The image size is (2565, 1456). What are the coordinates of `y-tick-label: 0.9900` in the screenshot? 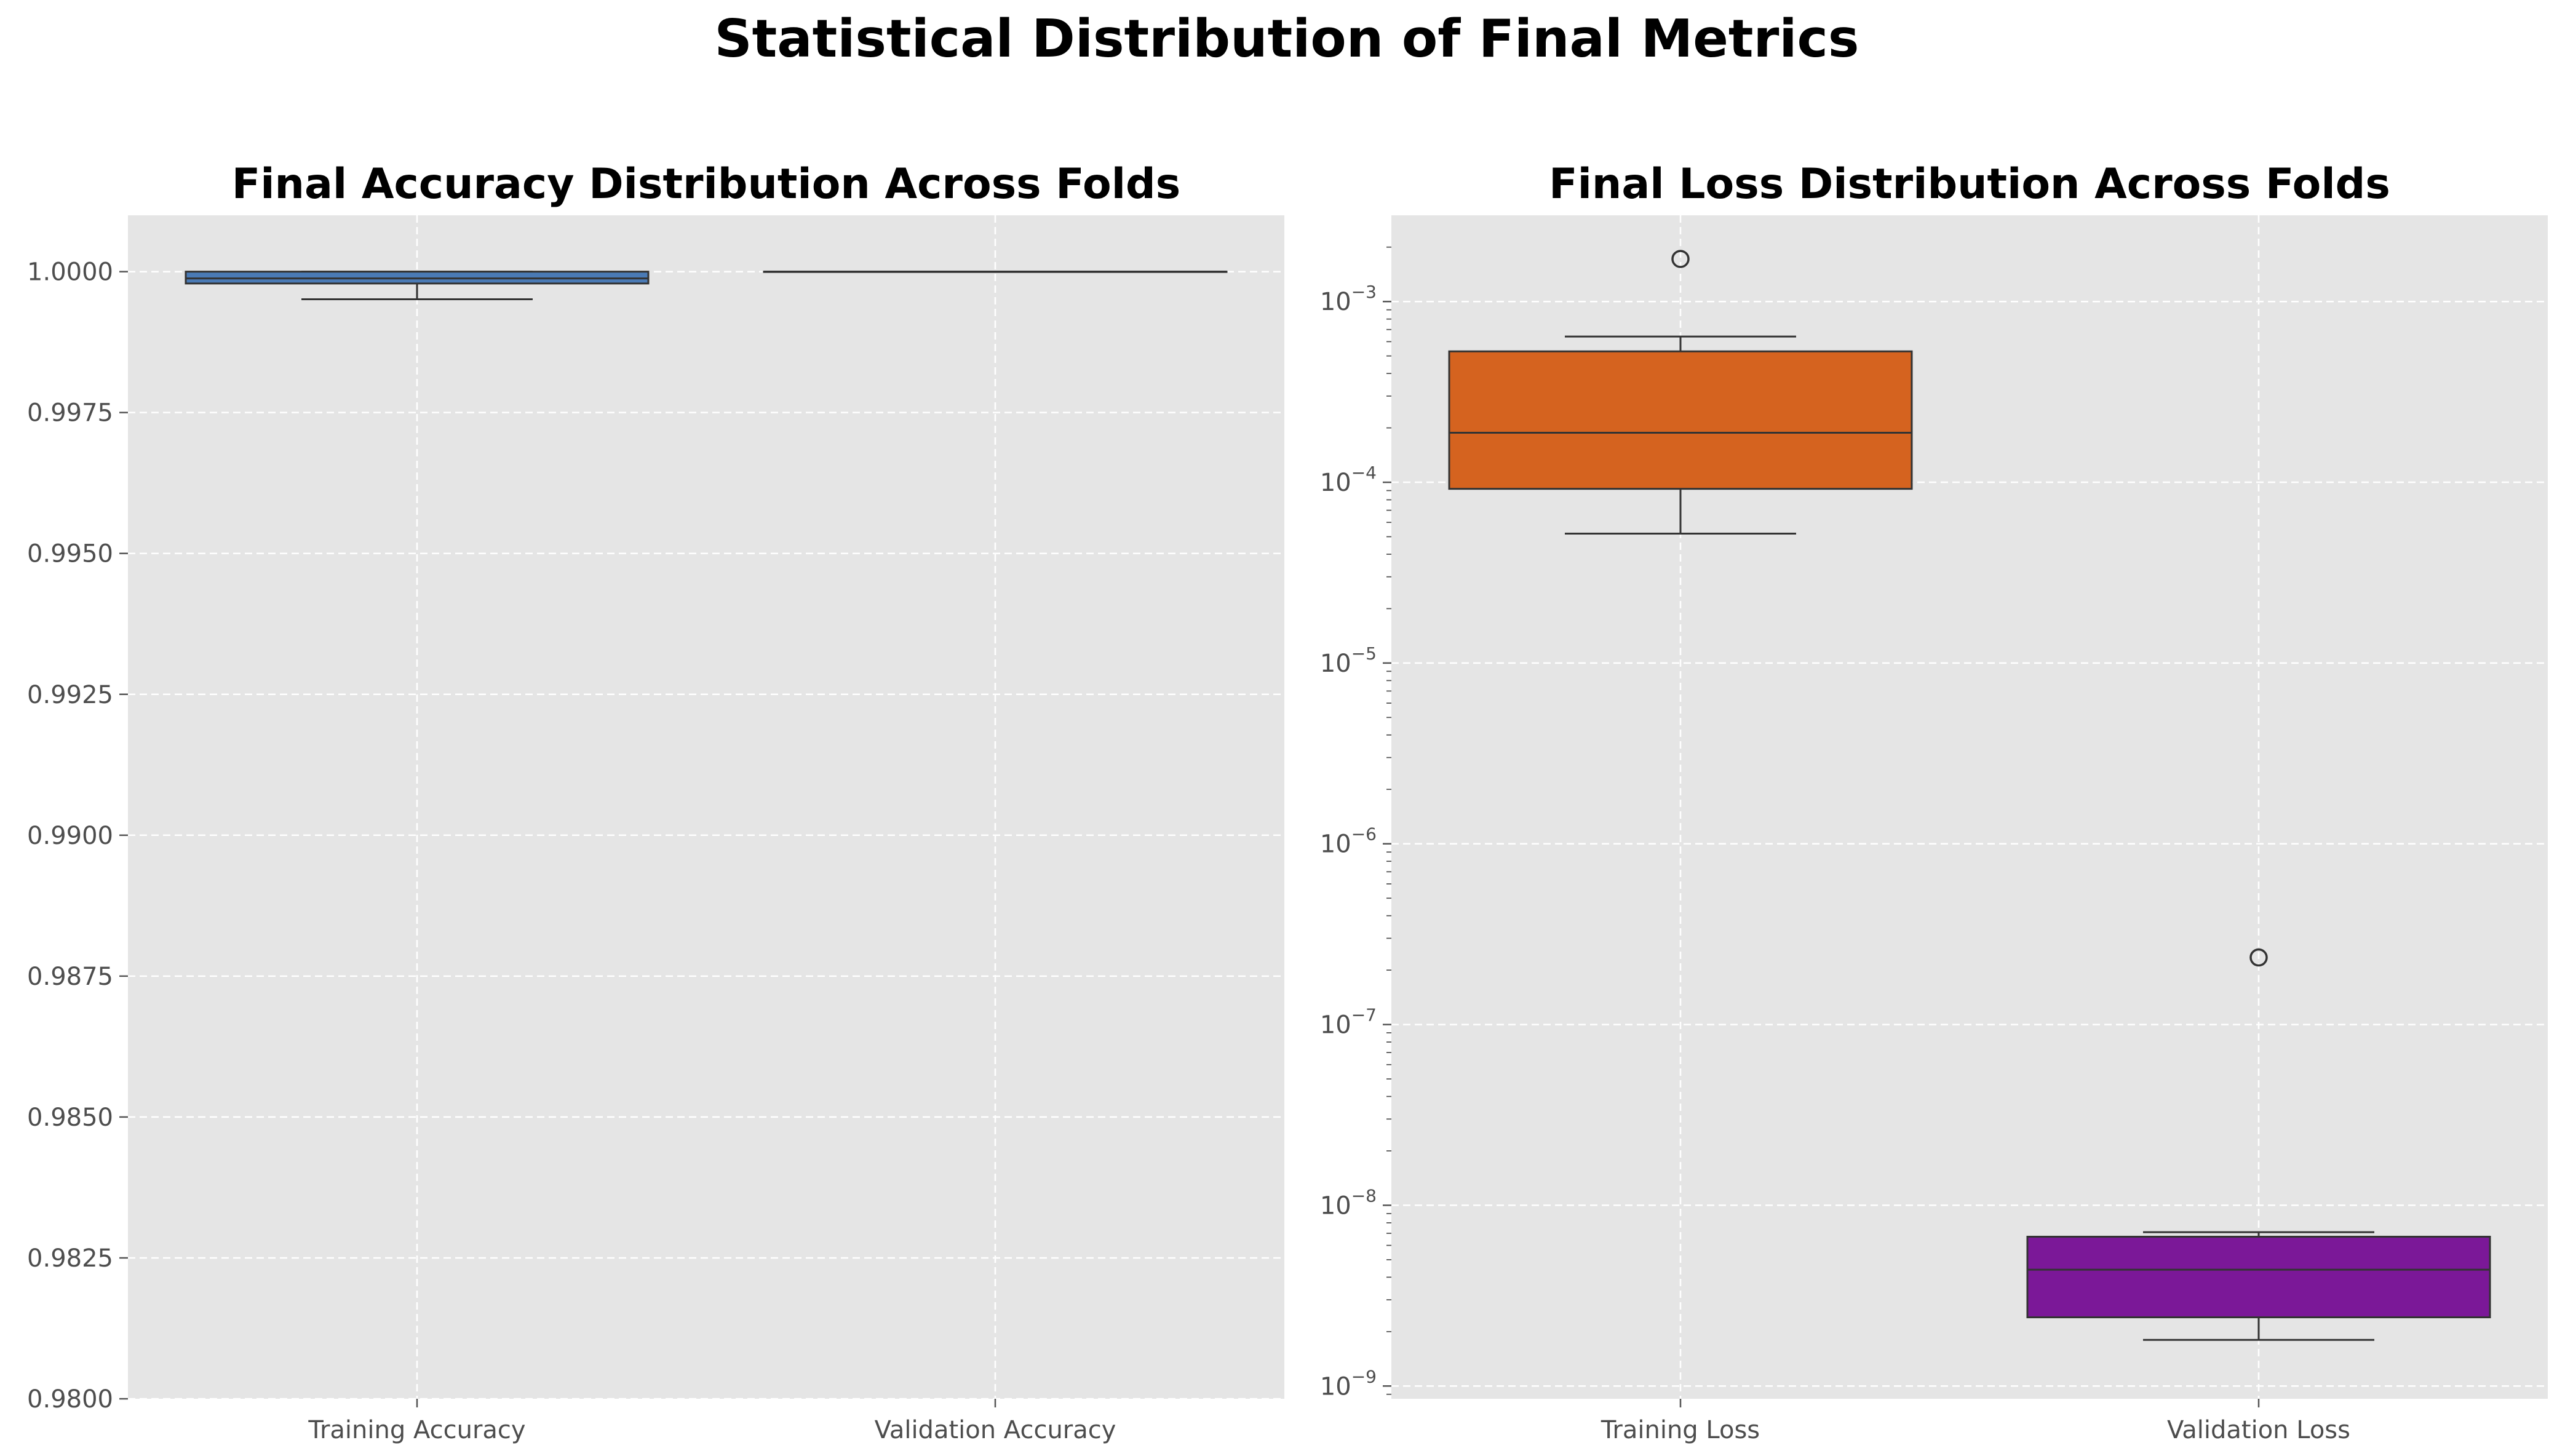 It's located at (70, 836).